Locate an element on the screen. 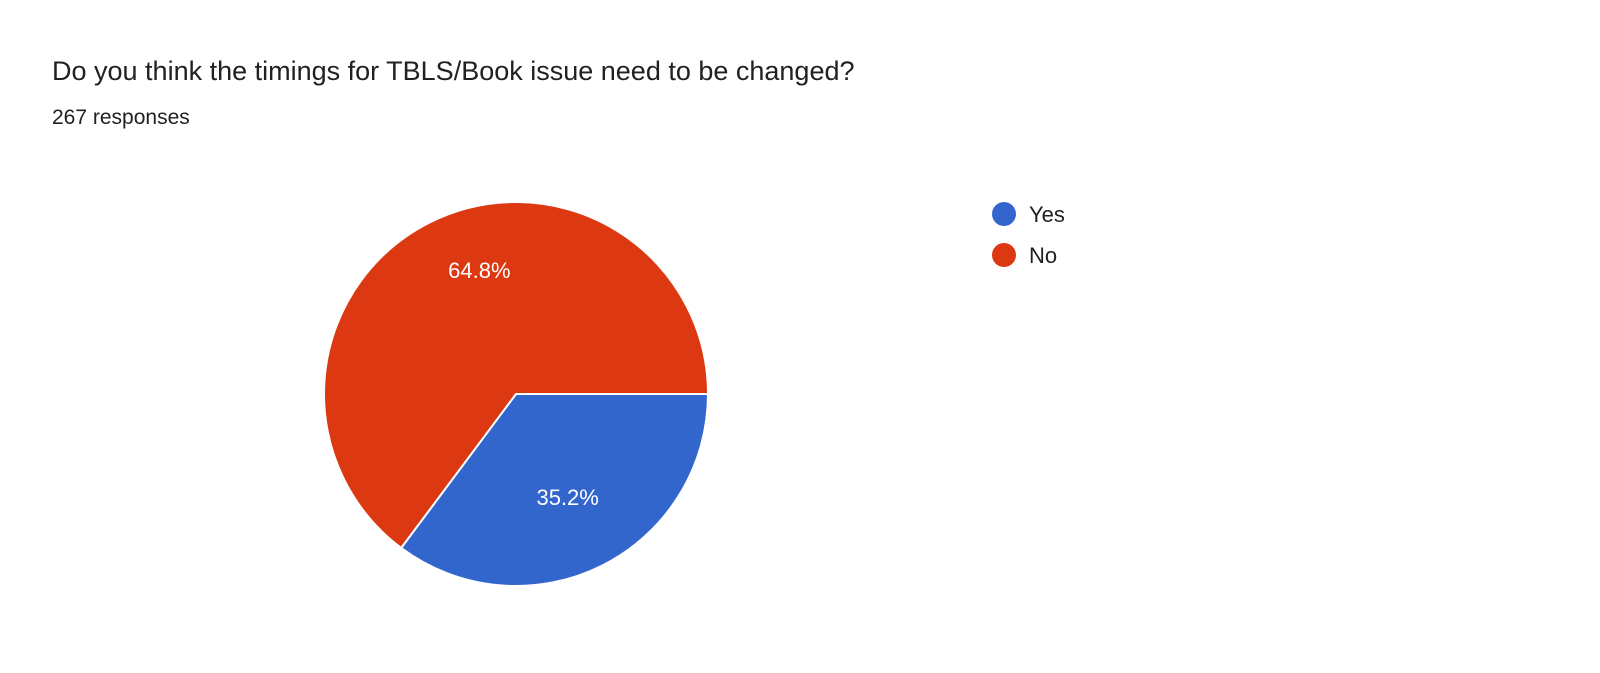 Image resolution: width=1600 pixels, height=673 pixels. slice-label-no: 64.8% is located at coordinates (479, 270).